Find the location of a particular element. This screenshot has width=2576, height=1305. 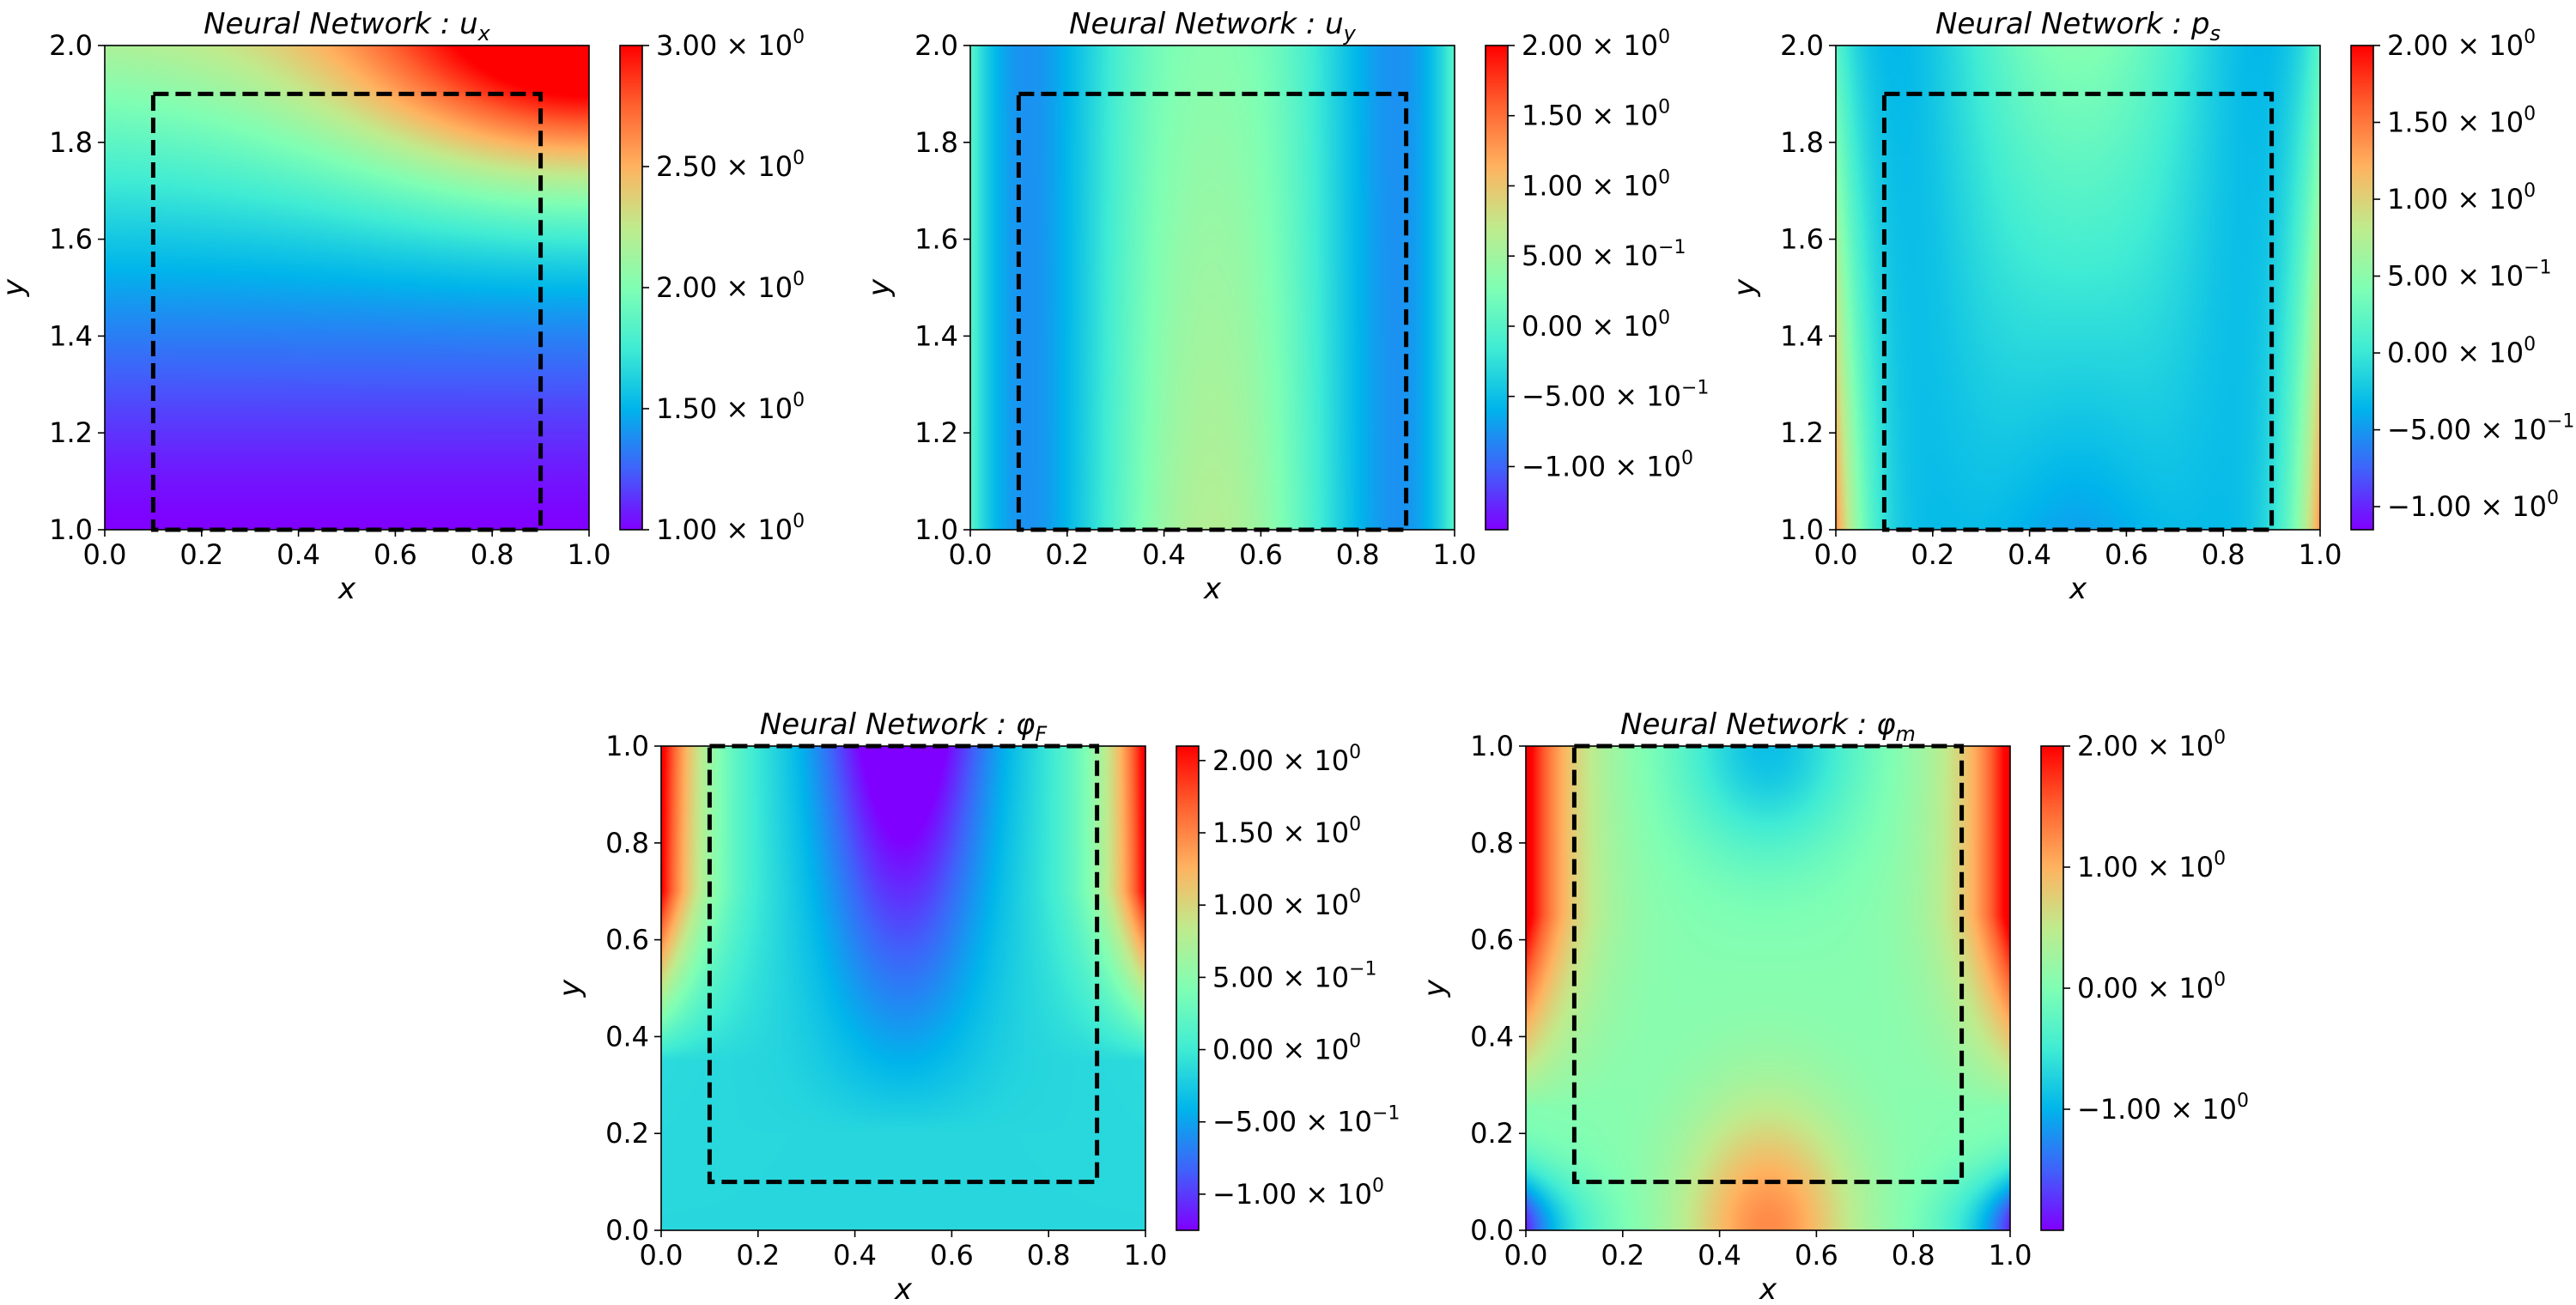

colorbar-tick-mantissa: 5.00 × 10 is located at coordinates (1590, 256).